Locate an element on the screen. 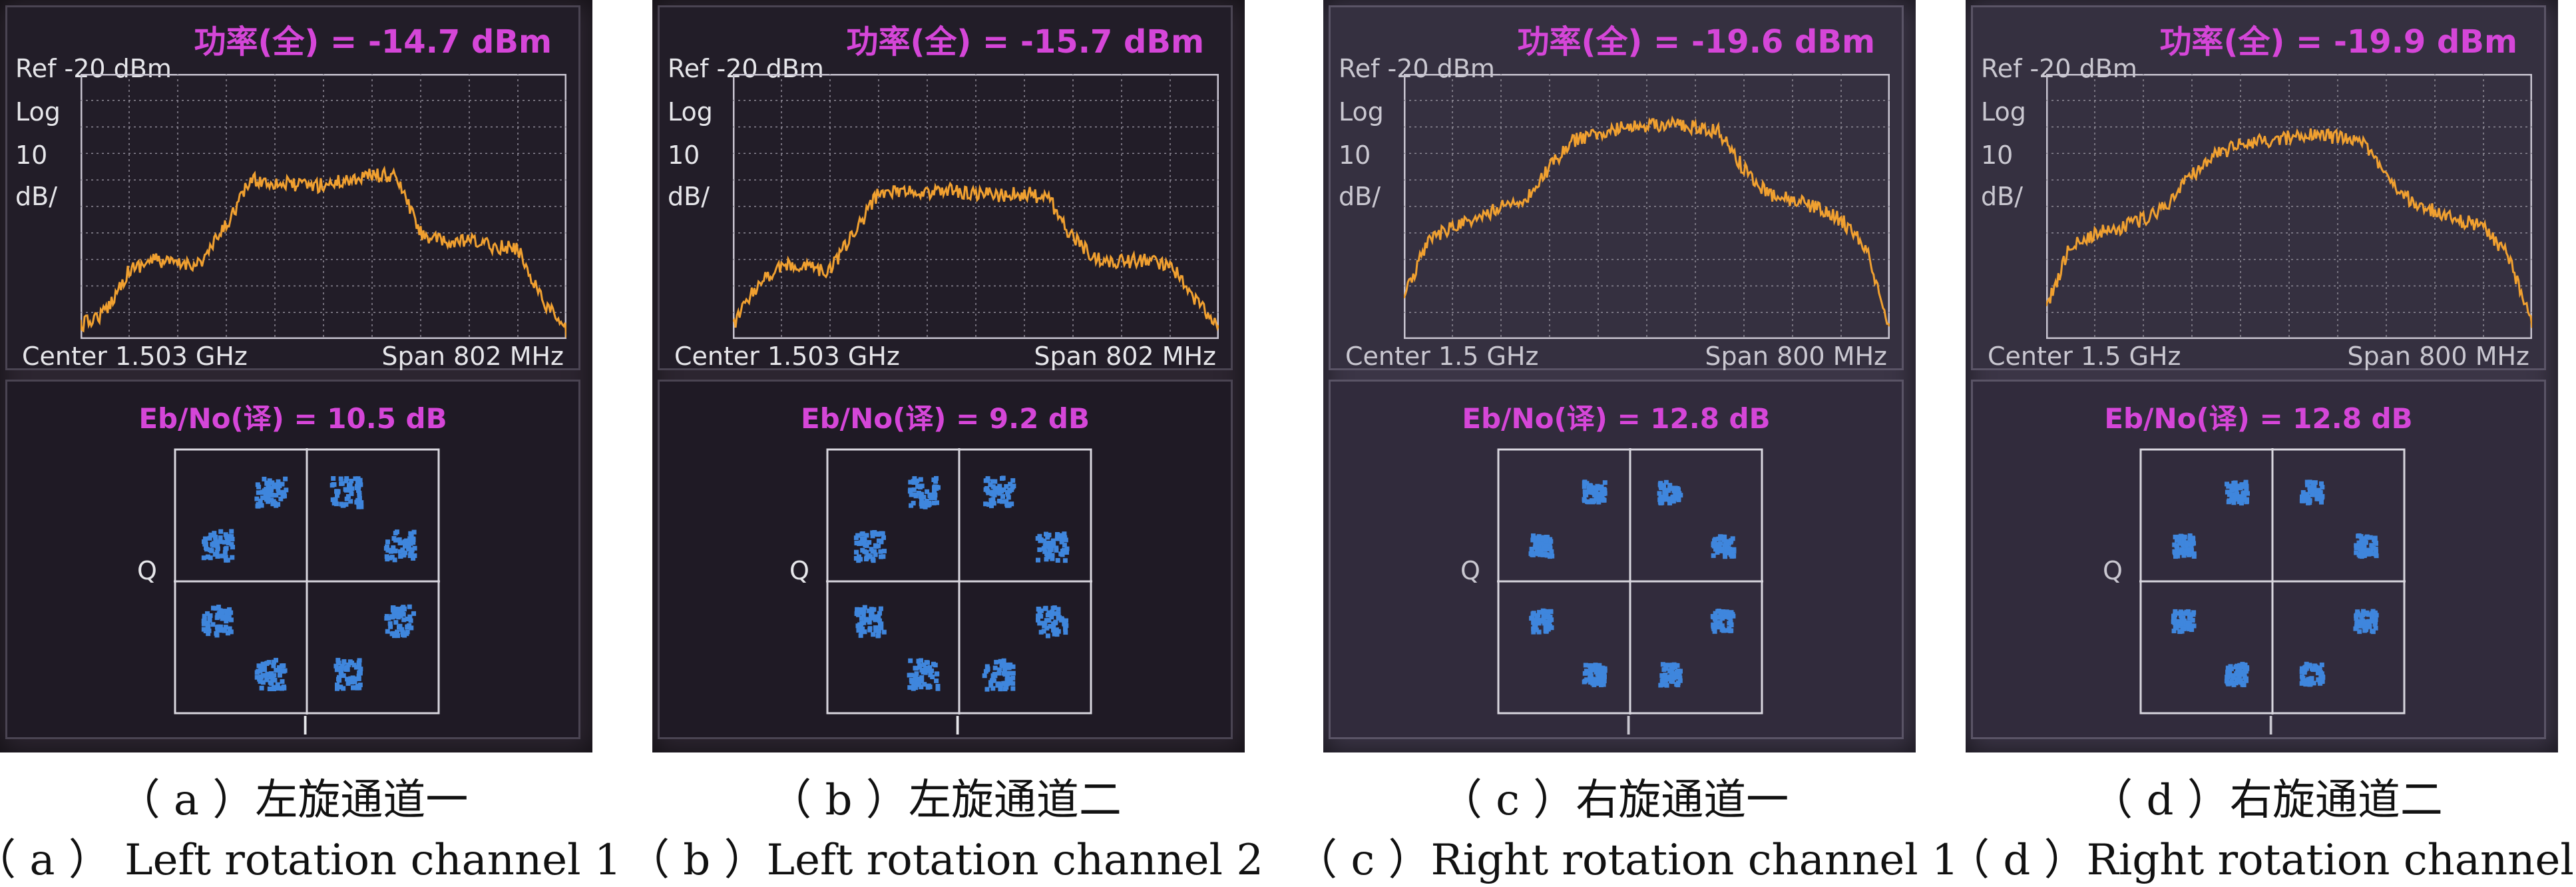 This screenshot has height=887, width=2576. power-readout: 功率(全) = -19.9 dBm is located at coordinates (2338, 42).